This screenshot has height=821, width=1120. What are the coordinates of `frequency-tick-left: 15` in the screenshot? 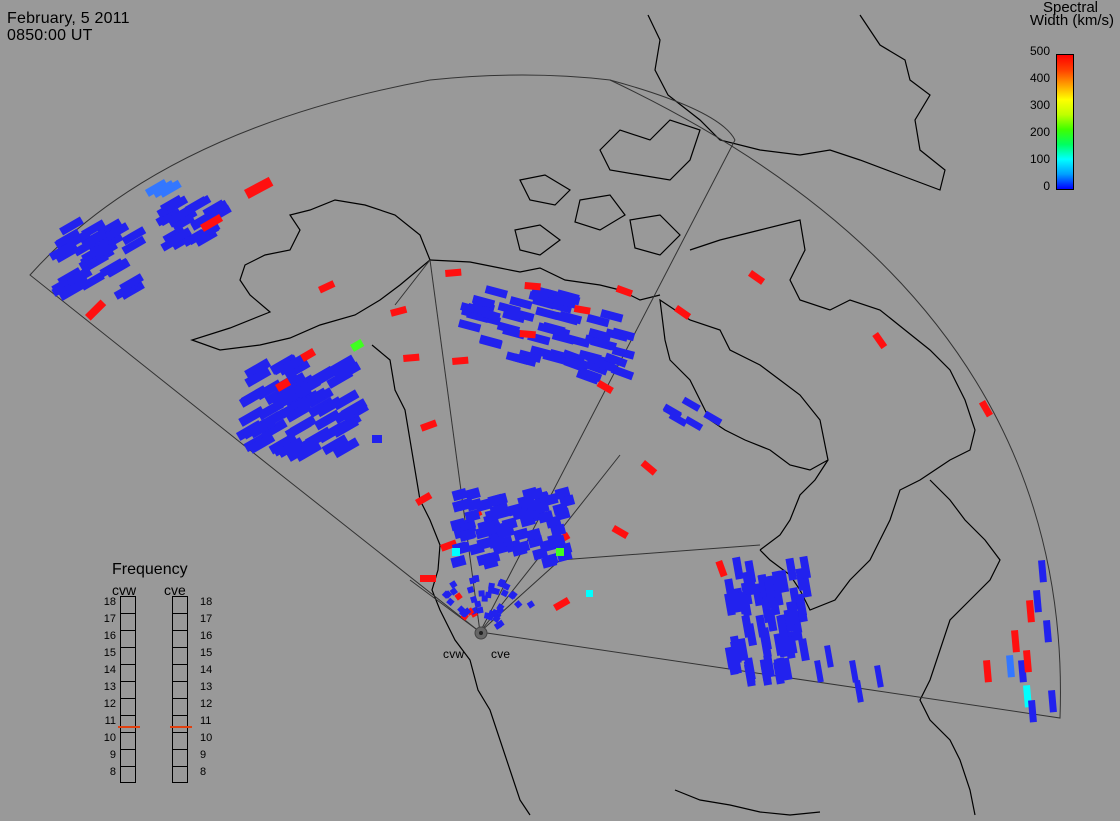 It's located at (109, 653).